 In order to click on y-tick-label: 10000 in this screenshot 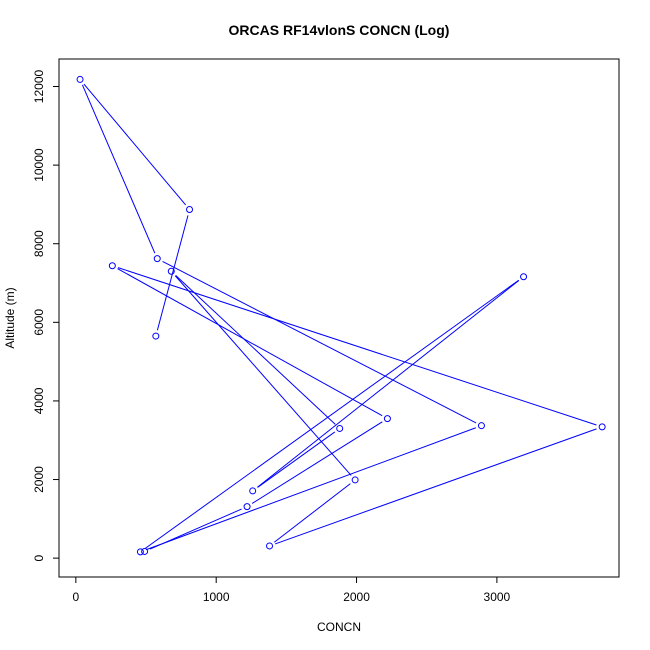, I will do `click(39, 165)`.